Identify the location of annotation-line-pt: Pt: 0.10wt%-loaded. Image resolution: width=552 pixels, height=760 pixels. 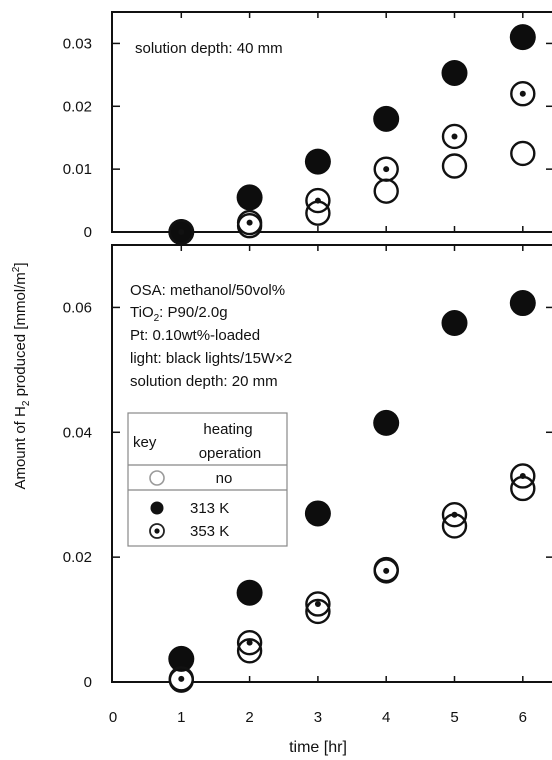
(195, 335).